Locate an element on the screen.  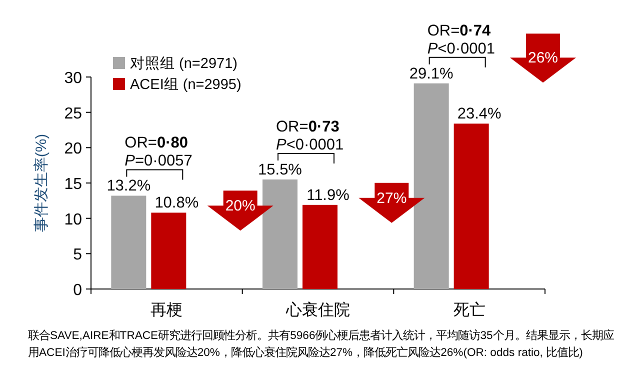
text: P<0·0001 is located at coordinates (461, 49).